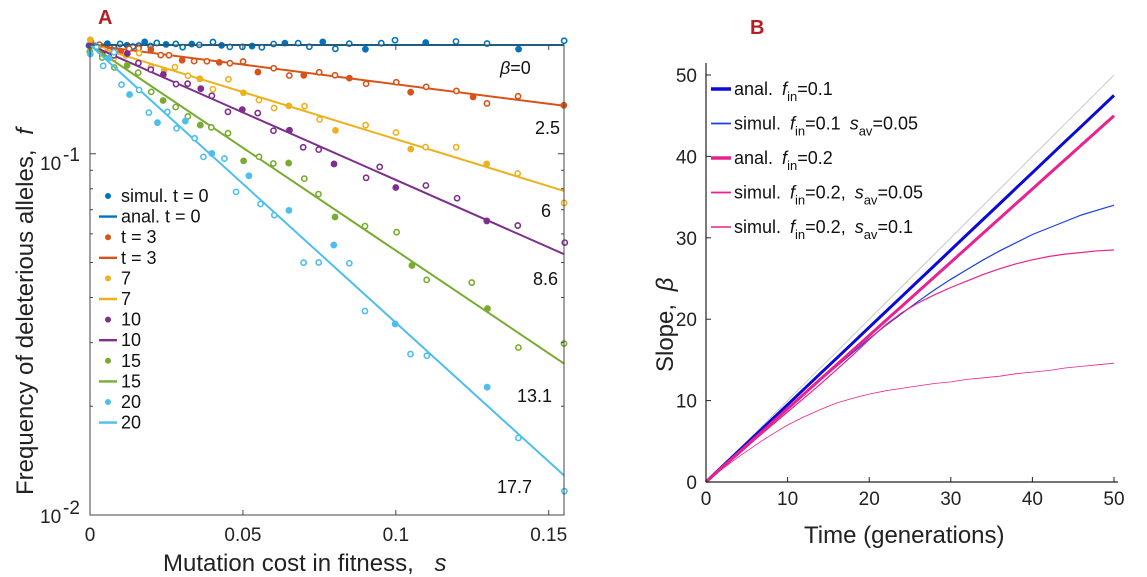 The width and height of the screenshot is (1147, 577). What do you see at coordinates (514, 487) in the screenshot?
I see `slope-label: 17.7` at bounding box center [514, 487].